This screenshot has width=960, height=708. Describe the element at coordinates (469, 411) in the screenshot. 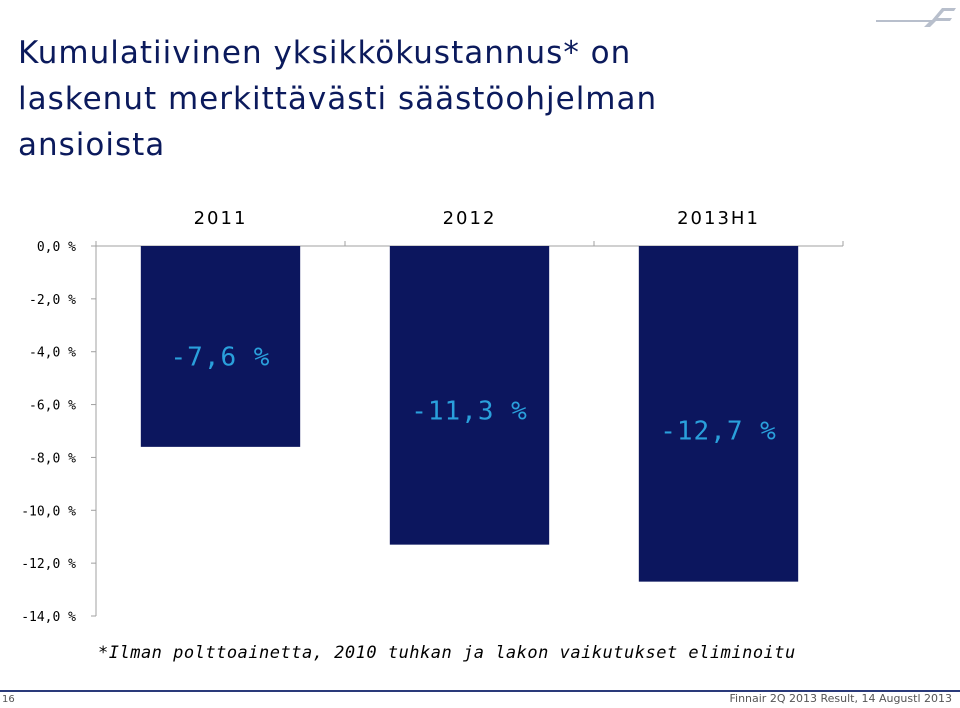

I see `data-label: -11,3 %` at that location.